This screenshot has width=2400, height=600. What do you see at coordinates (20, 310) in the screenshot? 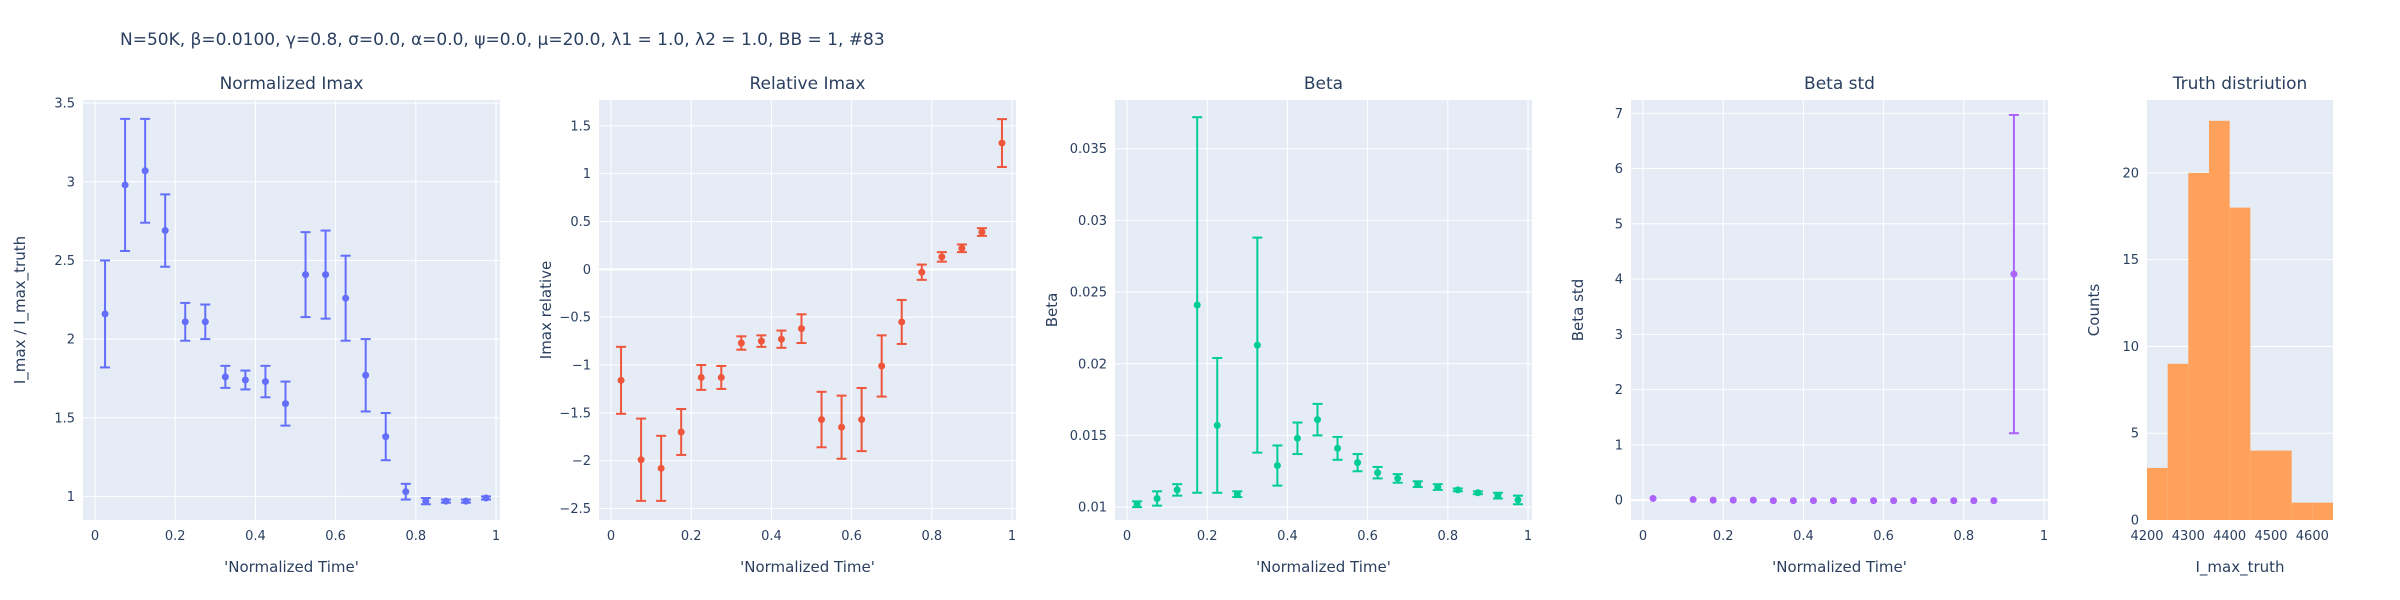
I see `y-axis-label: I_max / I_max_truth` at bounding box center [20, 310].